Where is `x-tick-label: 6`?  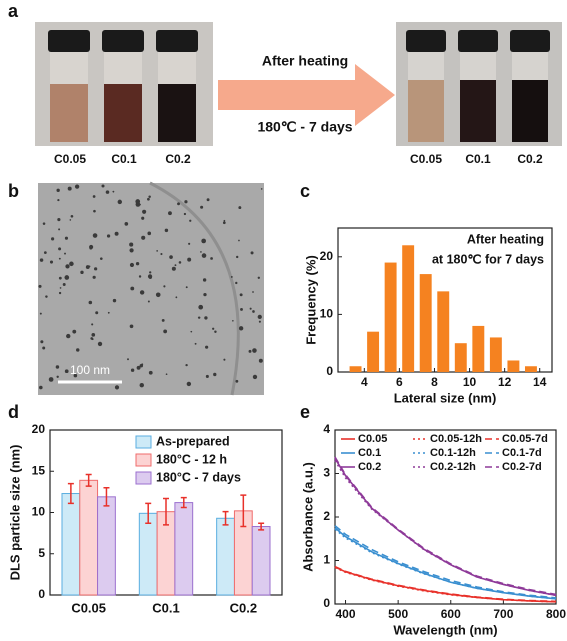 x-tick-label: 6 is located at coordinates (399, 382).